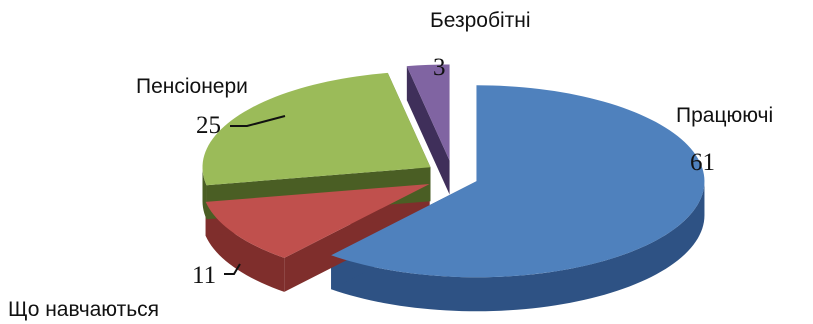  What do you see at coordinates (702, 162) in the screenshot?
I see `value-label-working: 61` at bounding box center [702, 162].